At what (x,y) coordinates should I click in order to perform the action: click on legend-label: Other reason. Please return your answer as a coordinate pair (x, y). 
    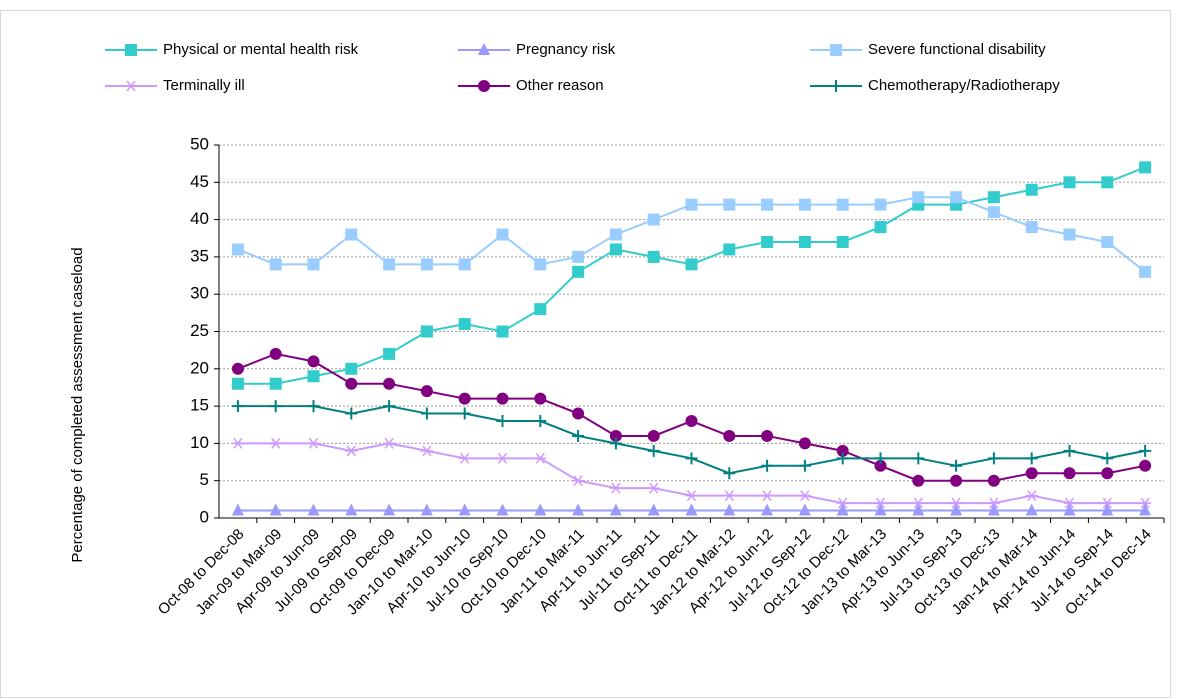
    Looking at the image, I should click on (560, 85).